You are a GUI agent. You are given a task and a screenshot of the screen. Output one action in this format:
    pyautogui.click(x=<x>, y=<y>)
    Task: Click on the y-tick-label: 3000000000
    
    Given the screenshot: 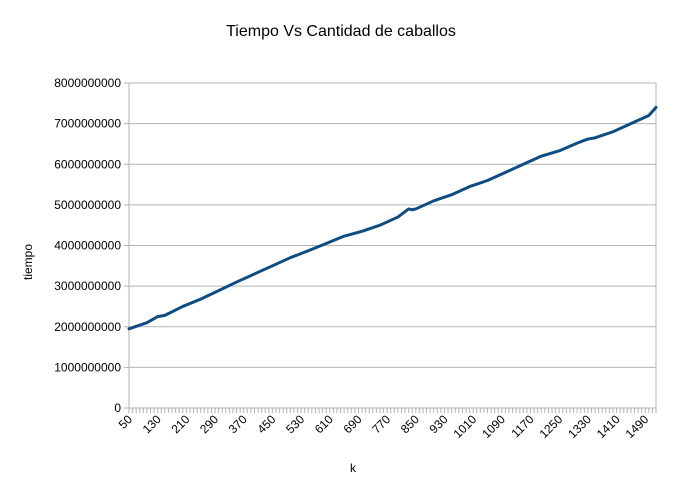 What is the action you would take?
    pyautogui.click(x=87, y=286)
    